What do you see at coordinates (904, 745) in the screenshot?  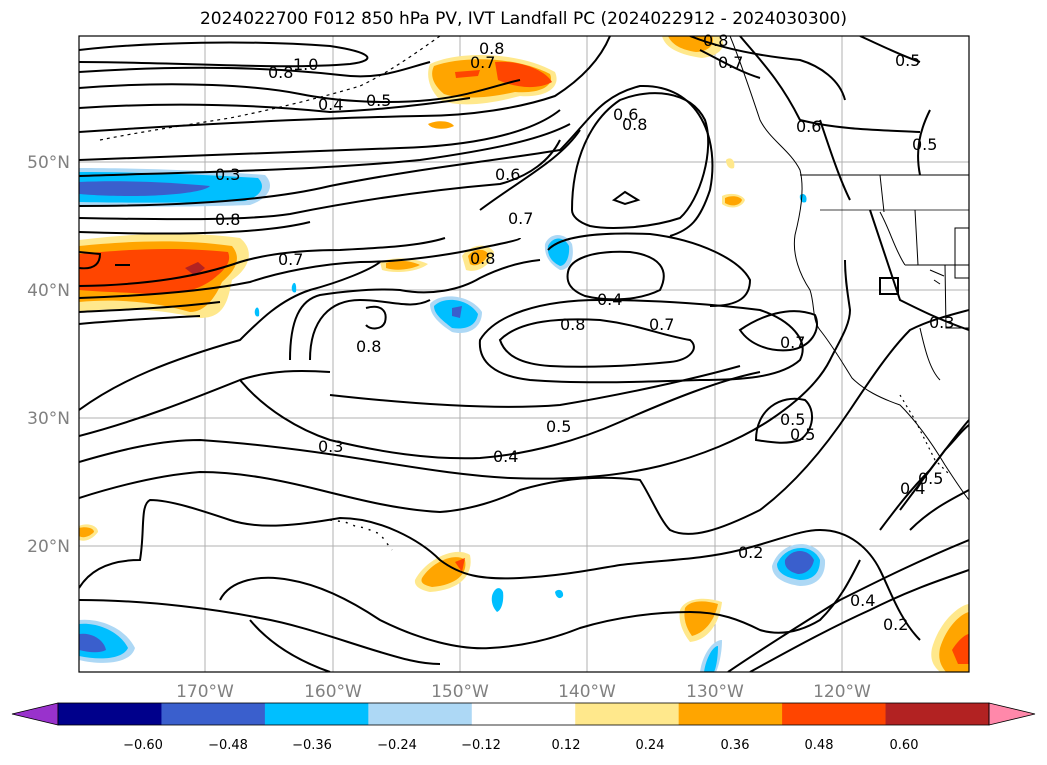 I see `colorbar-tick: 0.60` at bounding box center [904, 745].